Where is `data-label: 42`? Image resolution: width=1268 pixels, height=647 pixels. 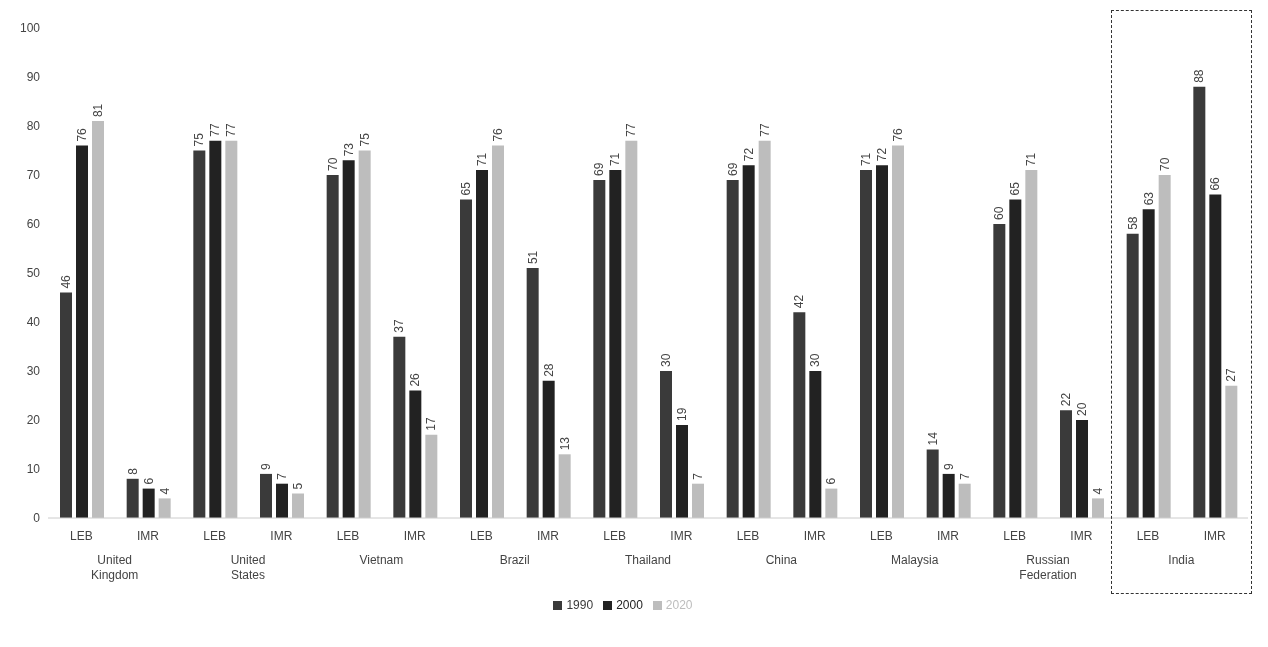 data-label: 42 is located at coordinates (799, 301).